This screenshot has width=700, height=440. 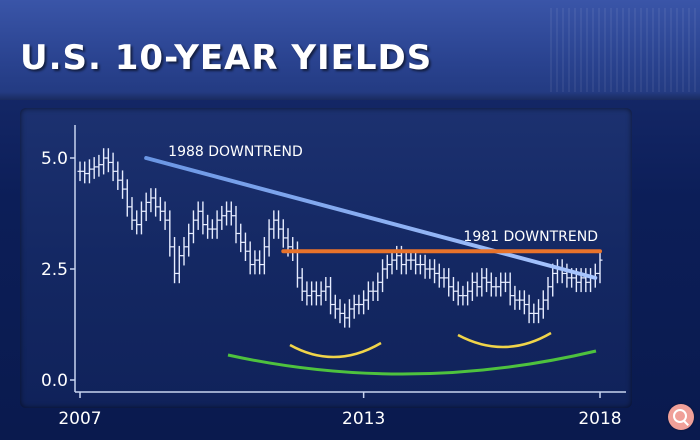 I want to click on x-tick-label: 2007, so click(x=79, y=419).